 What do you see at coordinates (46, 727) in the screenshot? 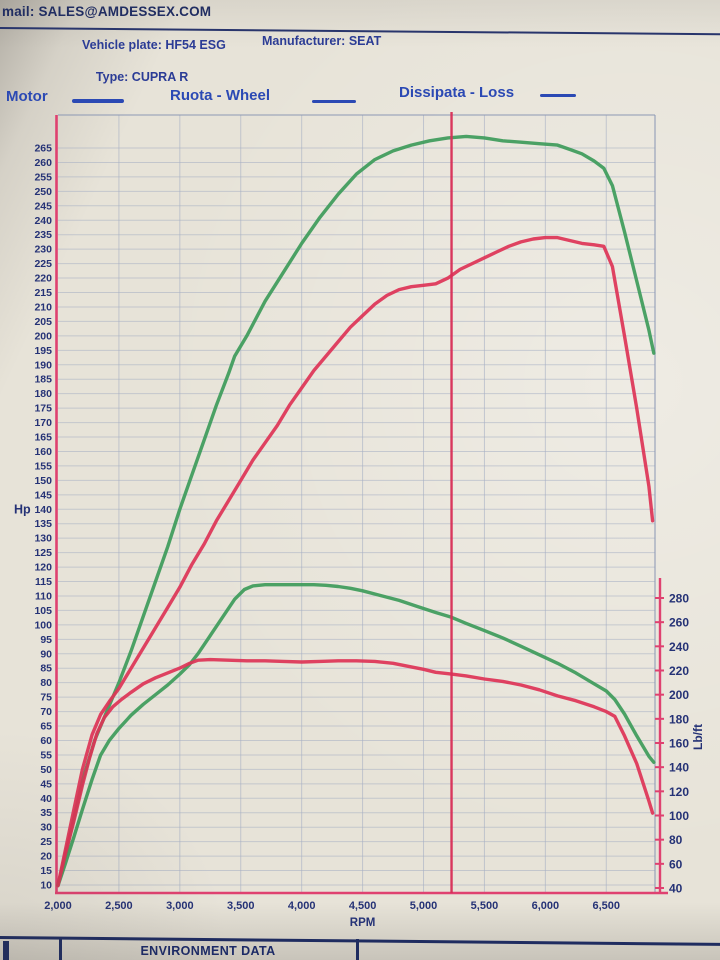
I see `svg-text: 65` at bounding box center [46, 727].